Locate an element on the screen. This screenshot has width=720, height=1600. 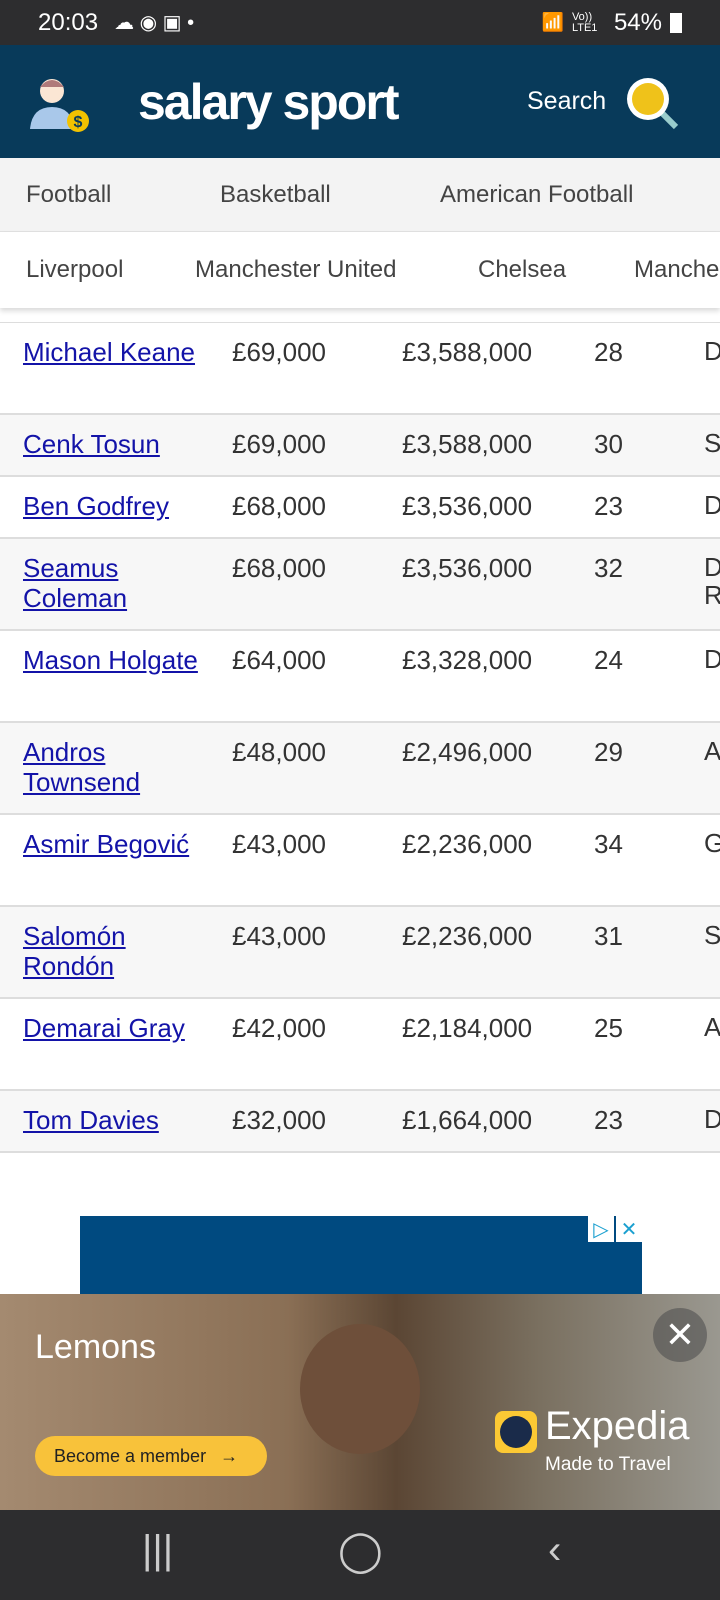
player-age: 25 is located at coordinates (608, 1028).